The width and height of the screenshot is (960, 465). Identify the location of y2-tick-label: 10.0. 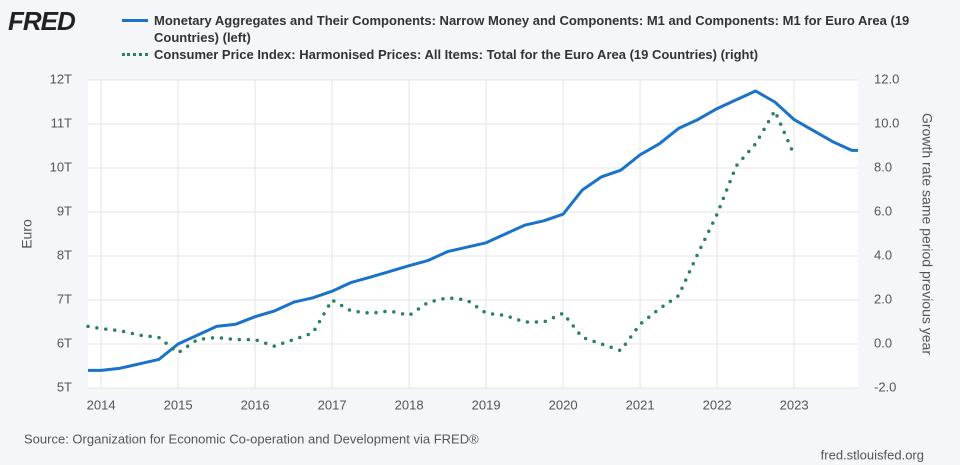
(886, 122).